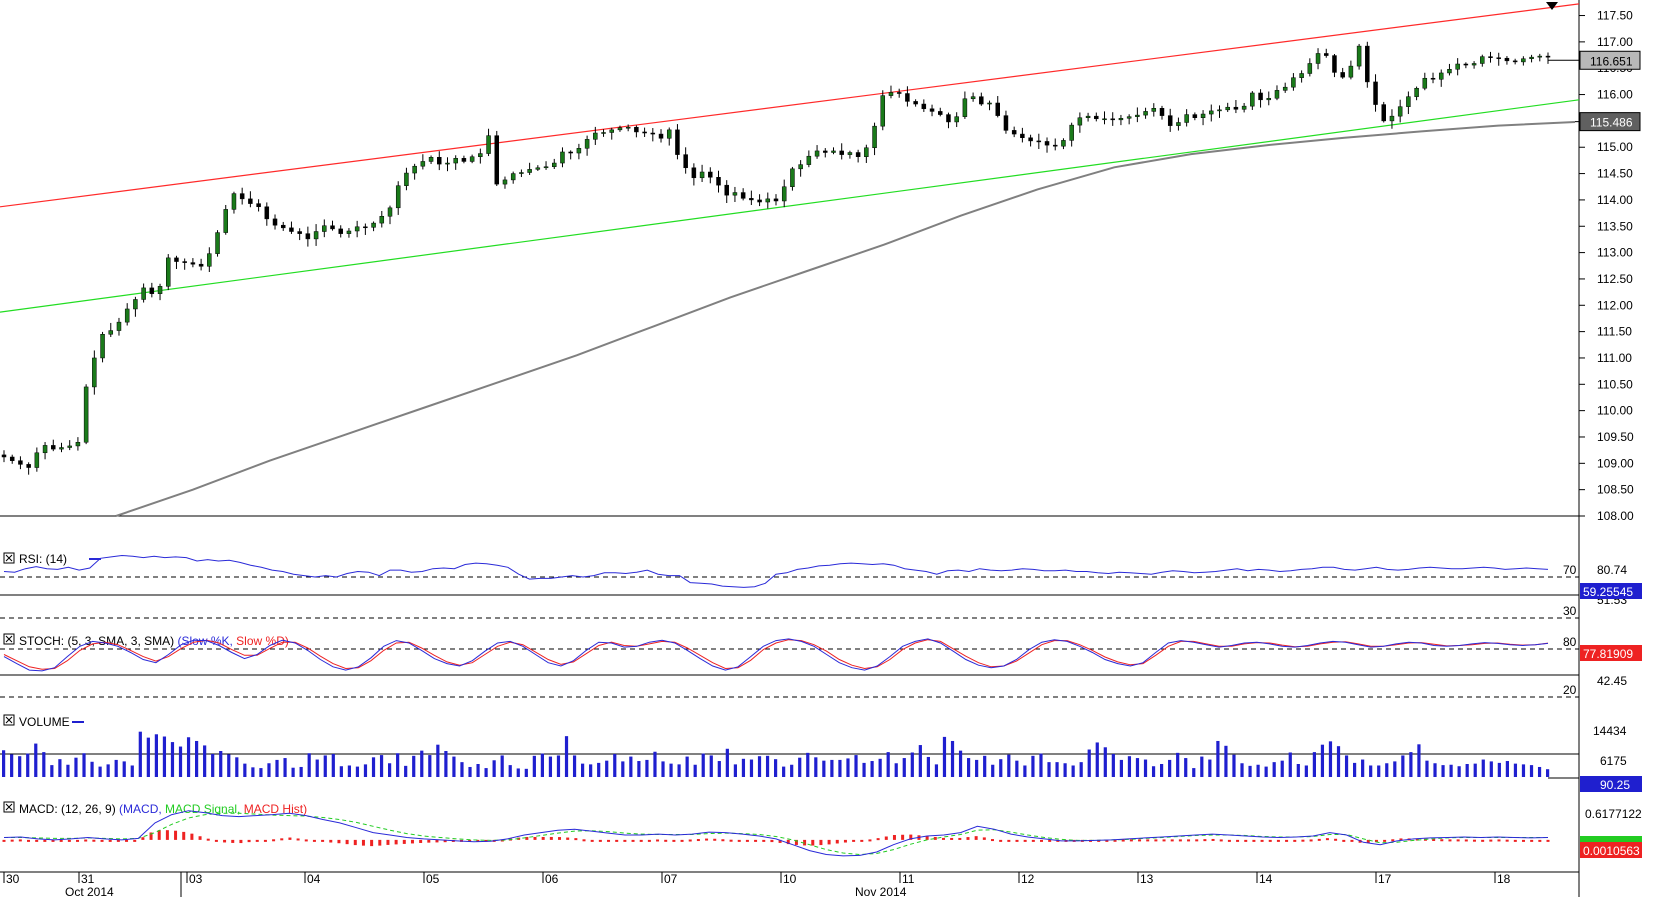 The image size is (1655, 902). I want to click on month-label: Nov 2014, so click(881, 891).